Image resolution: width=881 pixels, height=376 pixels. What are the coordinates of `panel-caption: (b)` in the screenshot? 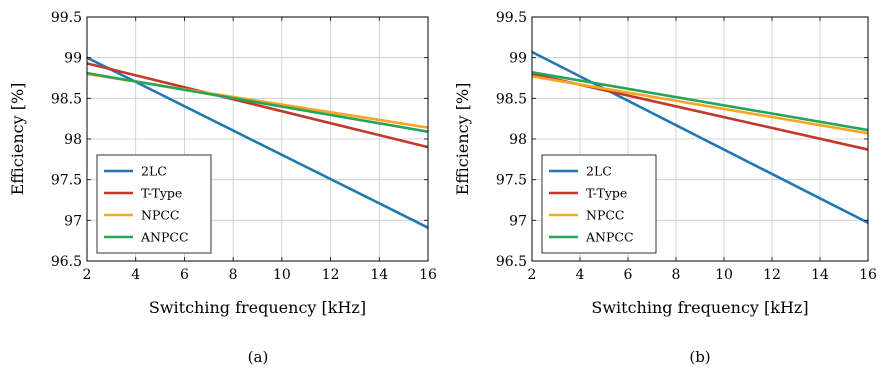 It's located at (699, 357).